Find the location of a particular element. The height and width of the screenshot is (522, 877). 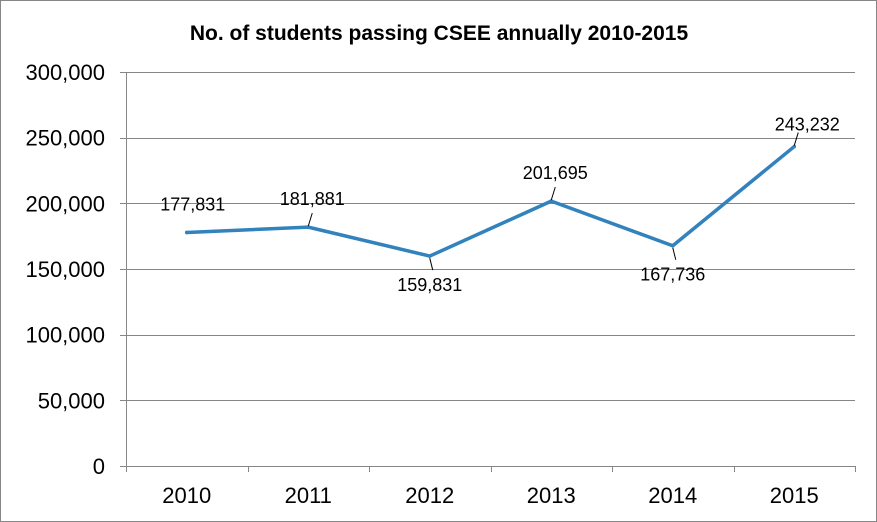

y-tick-label: 200,000 is located at coordinates (65, 203).